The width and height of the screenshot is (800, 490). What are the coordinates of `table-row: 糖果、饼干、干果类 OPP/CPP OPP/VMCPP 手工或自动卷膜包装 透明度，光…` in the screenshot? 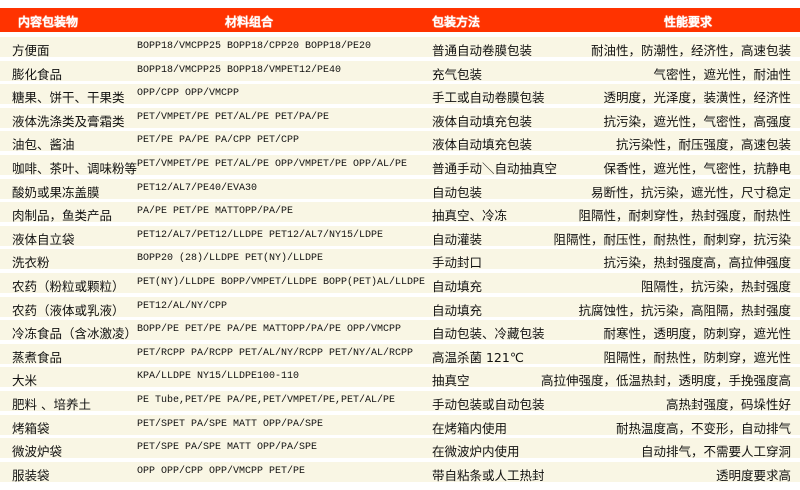 It's located at (400, 95).